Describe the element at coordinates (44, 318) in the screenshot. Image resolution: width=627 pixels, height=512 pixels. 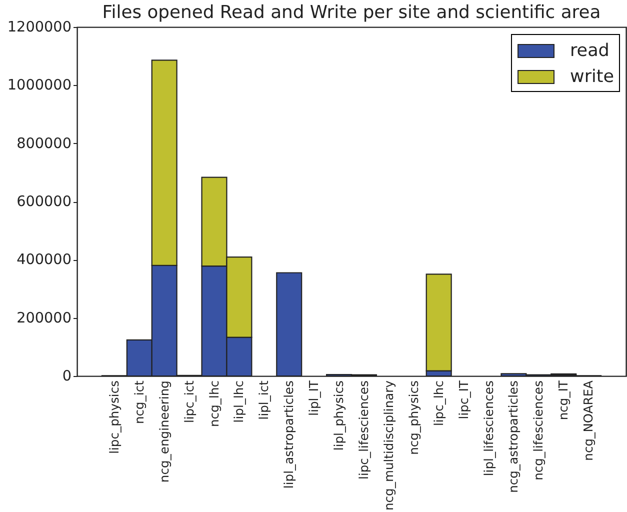
I see `y-tick-label: 200000` at that location.